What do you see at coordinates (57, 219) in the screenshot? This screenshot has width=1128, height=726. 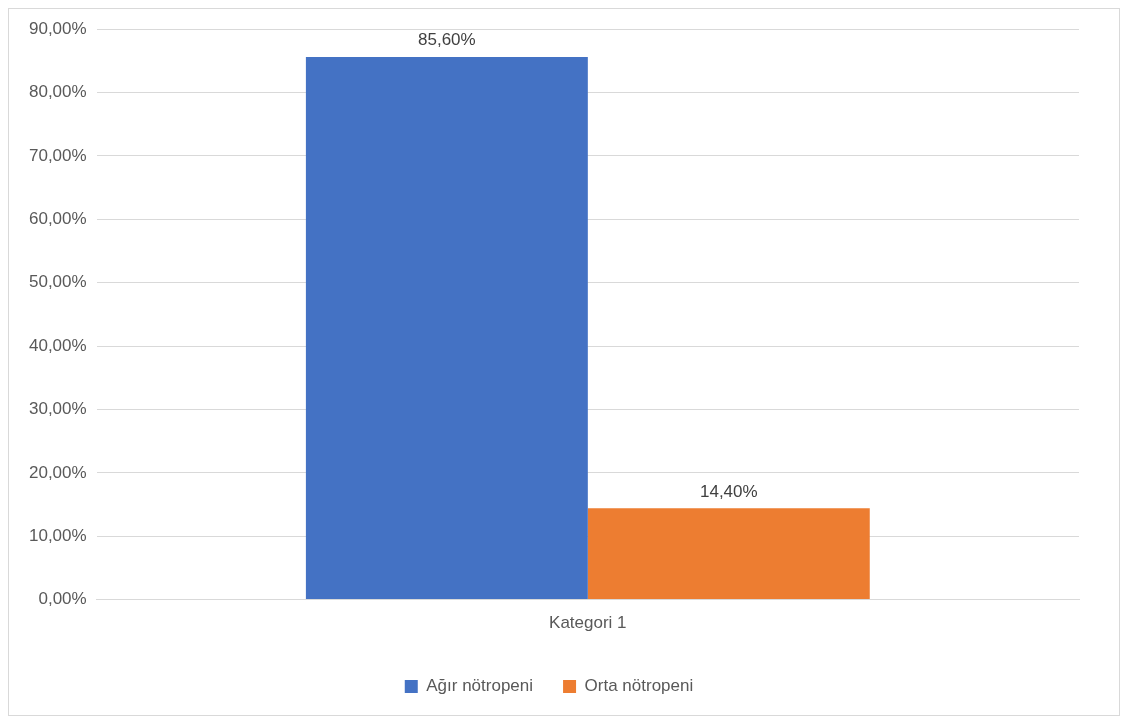 I see `y-tick-label: 60,00%` at bounding box center [57, 219].